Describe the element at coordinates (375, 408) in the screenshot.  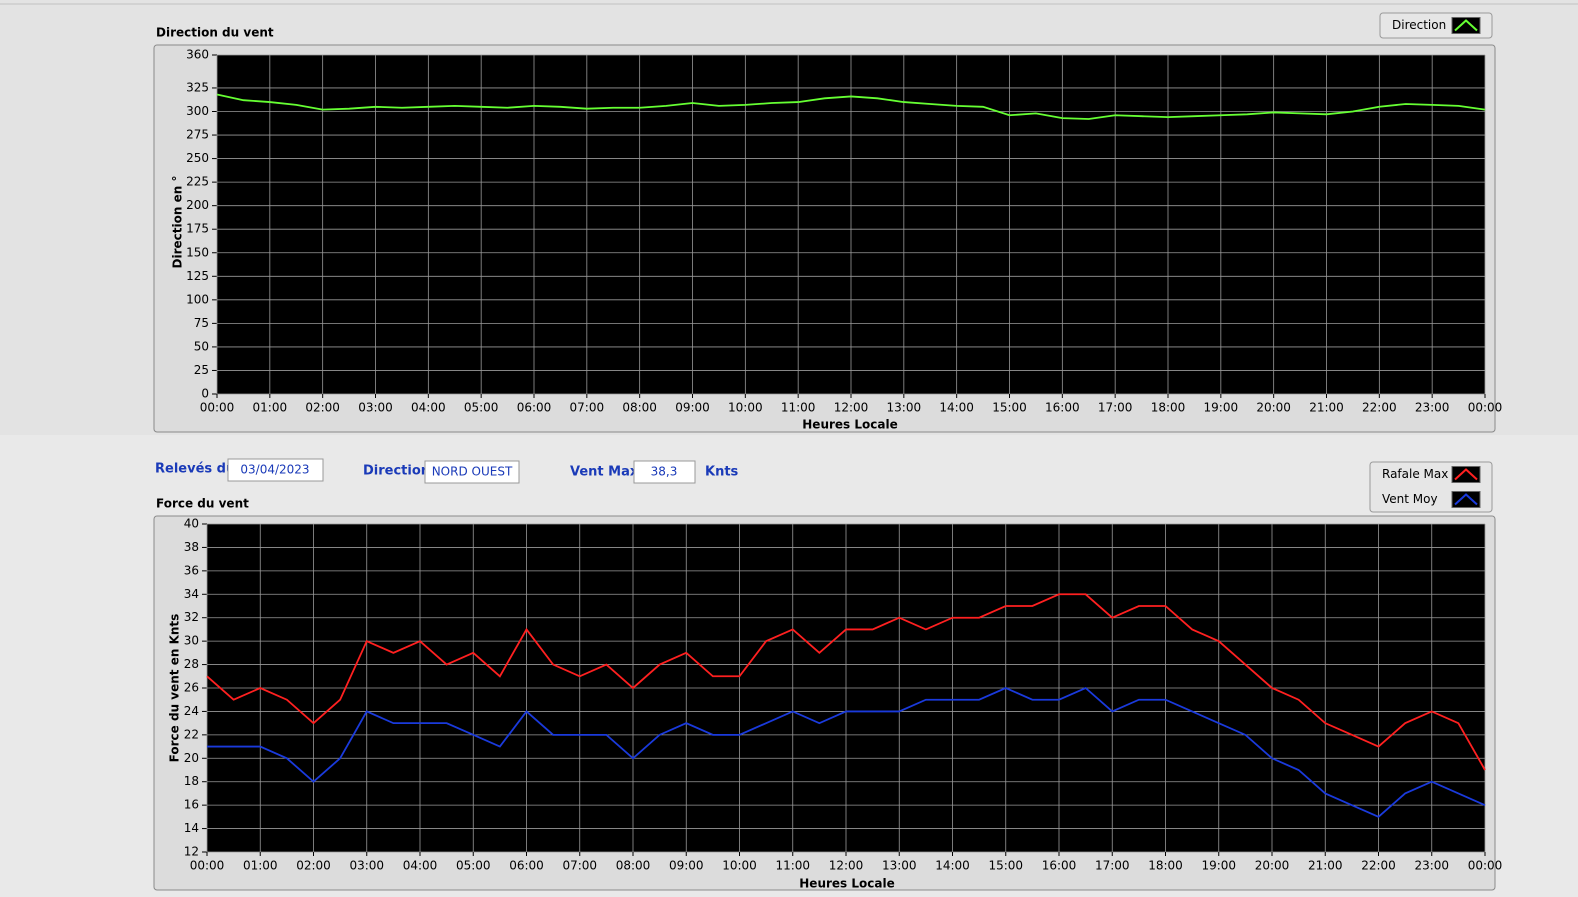
I see `x-tick-label: 03:00` at that location.